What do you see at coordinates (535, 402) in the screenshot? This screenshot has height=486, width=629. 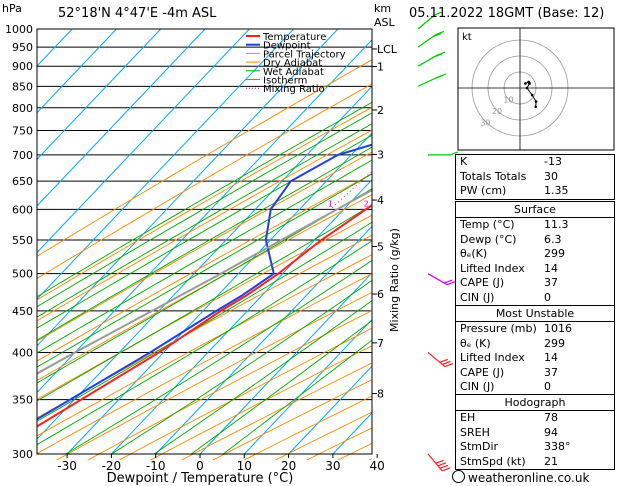 I see `hodograph-stats-title: Hodograph` at bounding box center [535, 402].